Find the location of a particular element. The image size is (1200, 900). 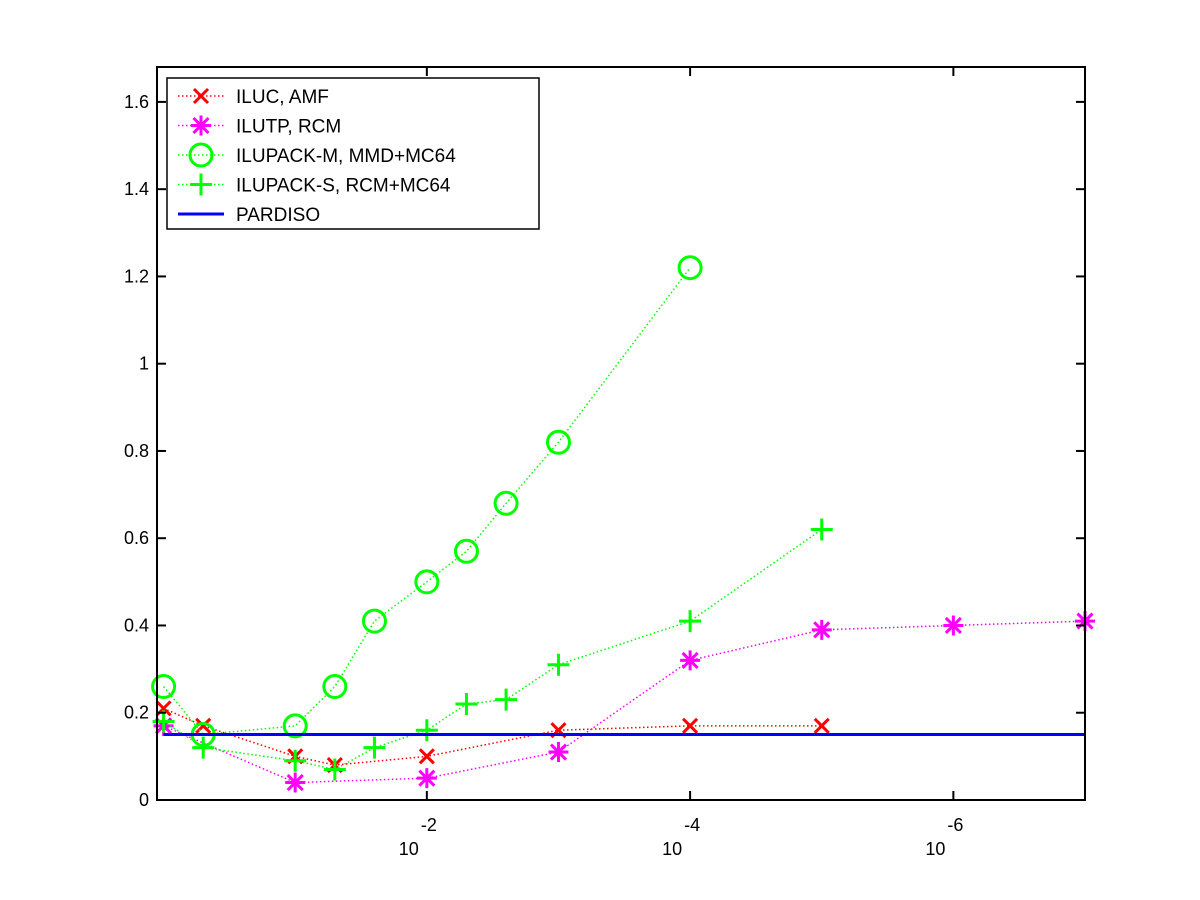

y-tick-label: 0.2 is located at coordinates (136, 713).